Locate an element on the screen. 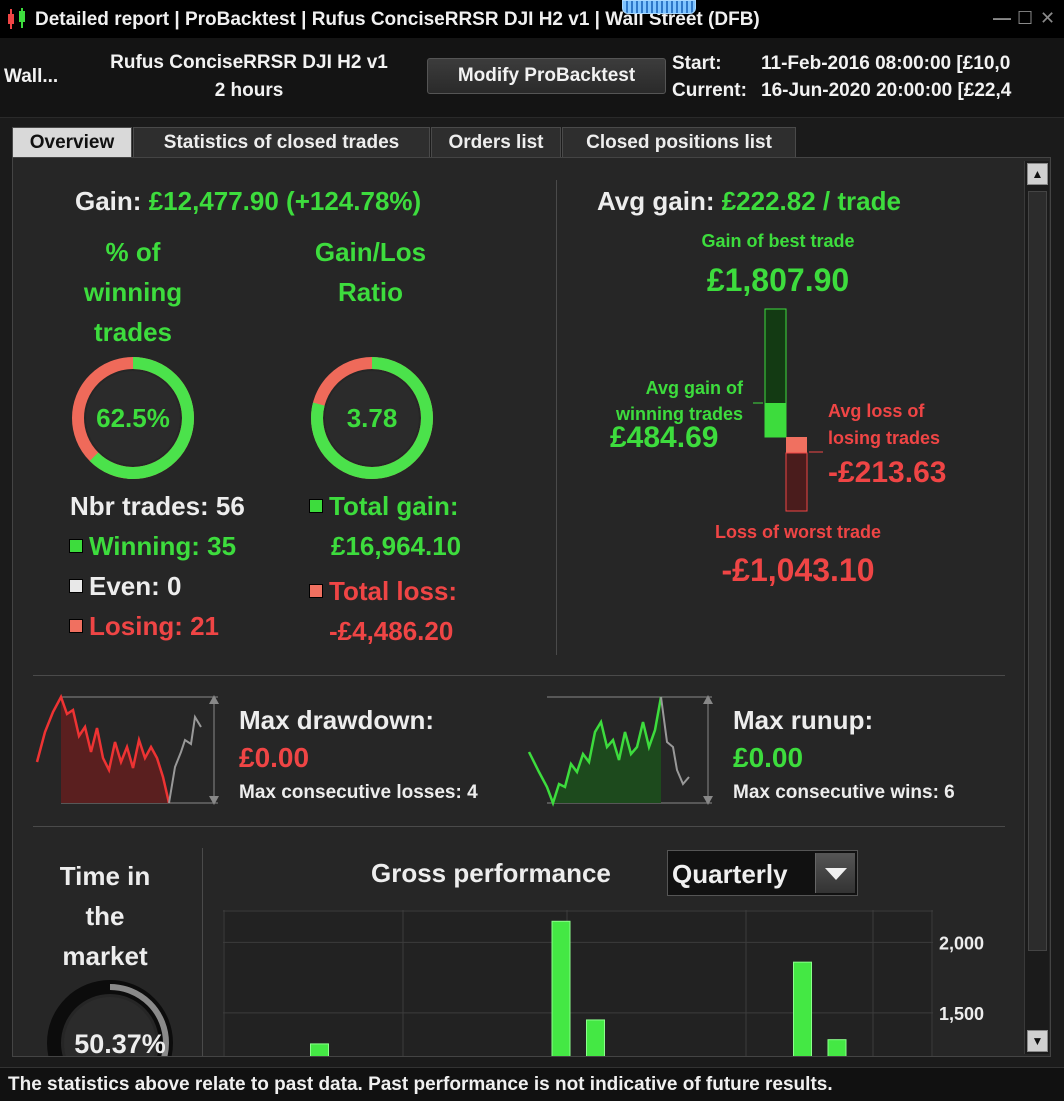 The width and height of the screenshot is (1064, 1101). gross-y-axis: 1,500 2,000 is located at coordinates (603, 978).